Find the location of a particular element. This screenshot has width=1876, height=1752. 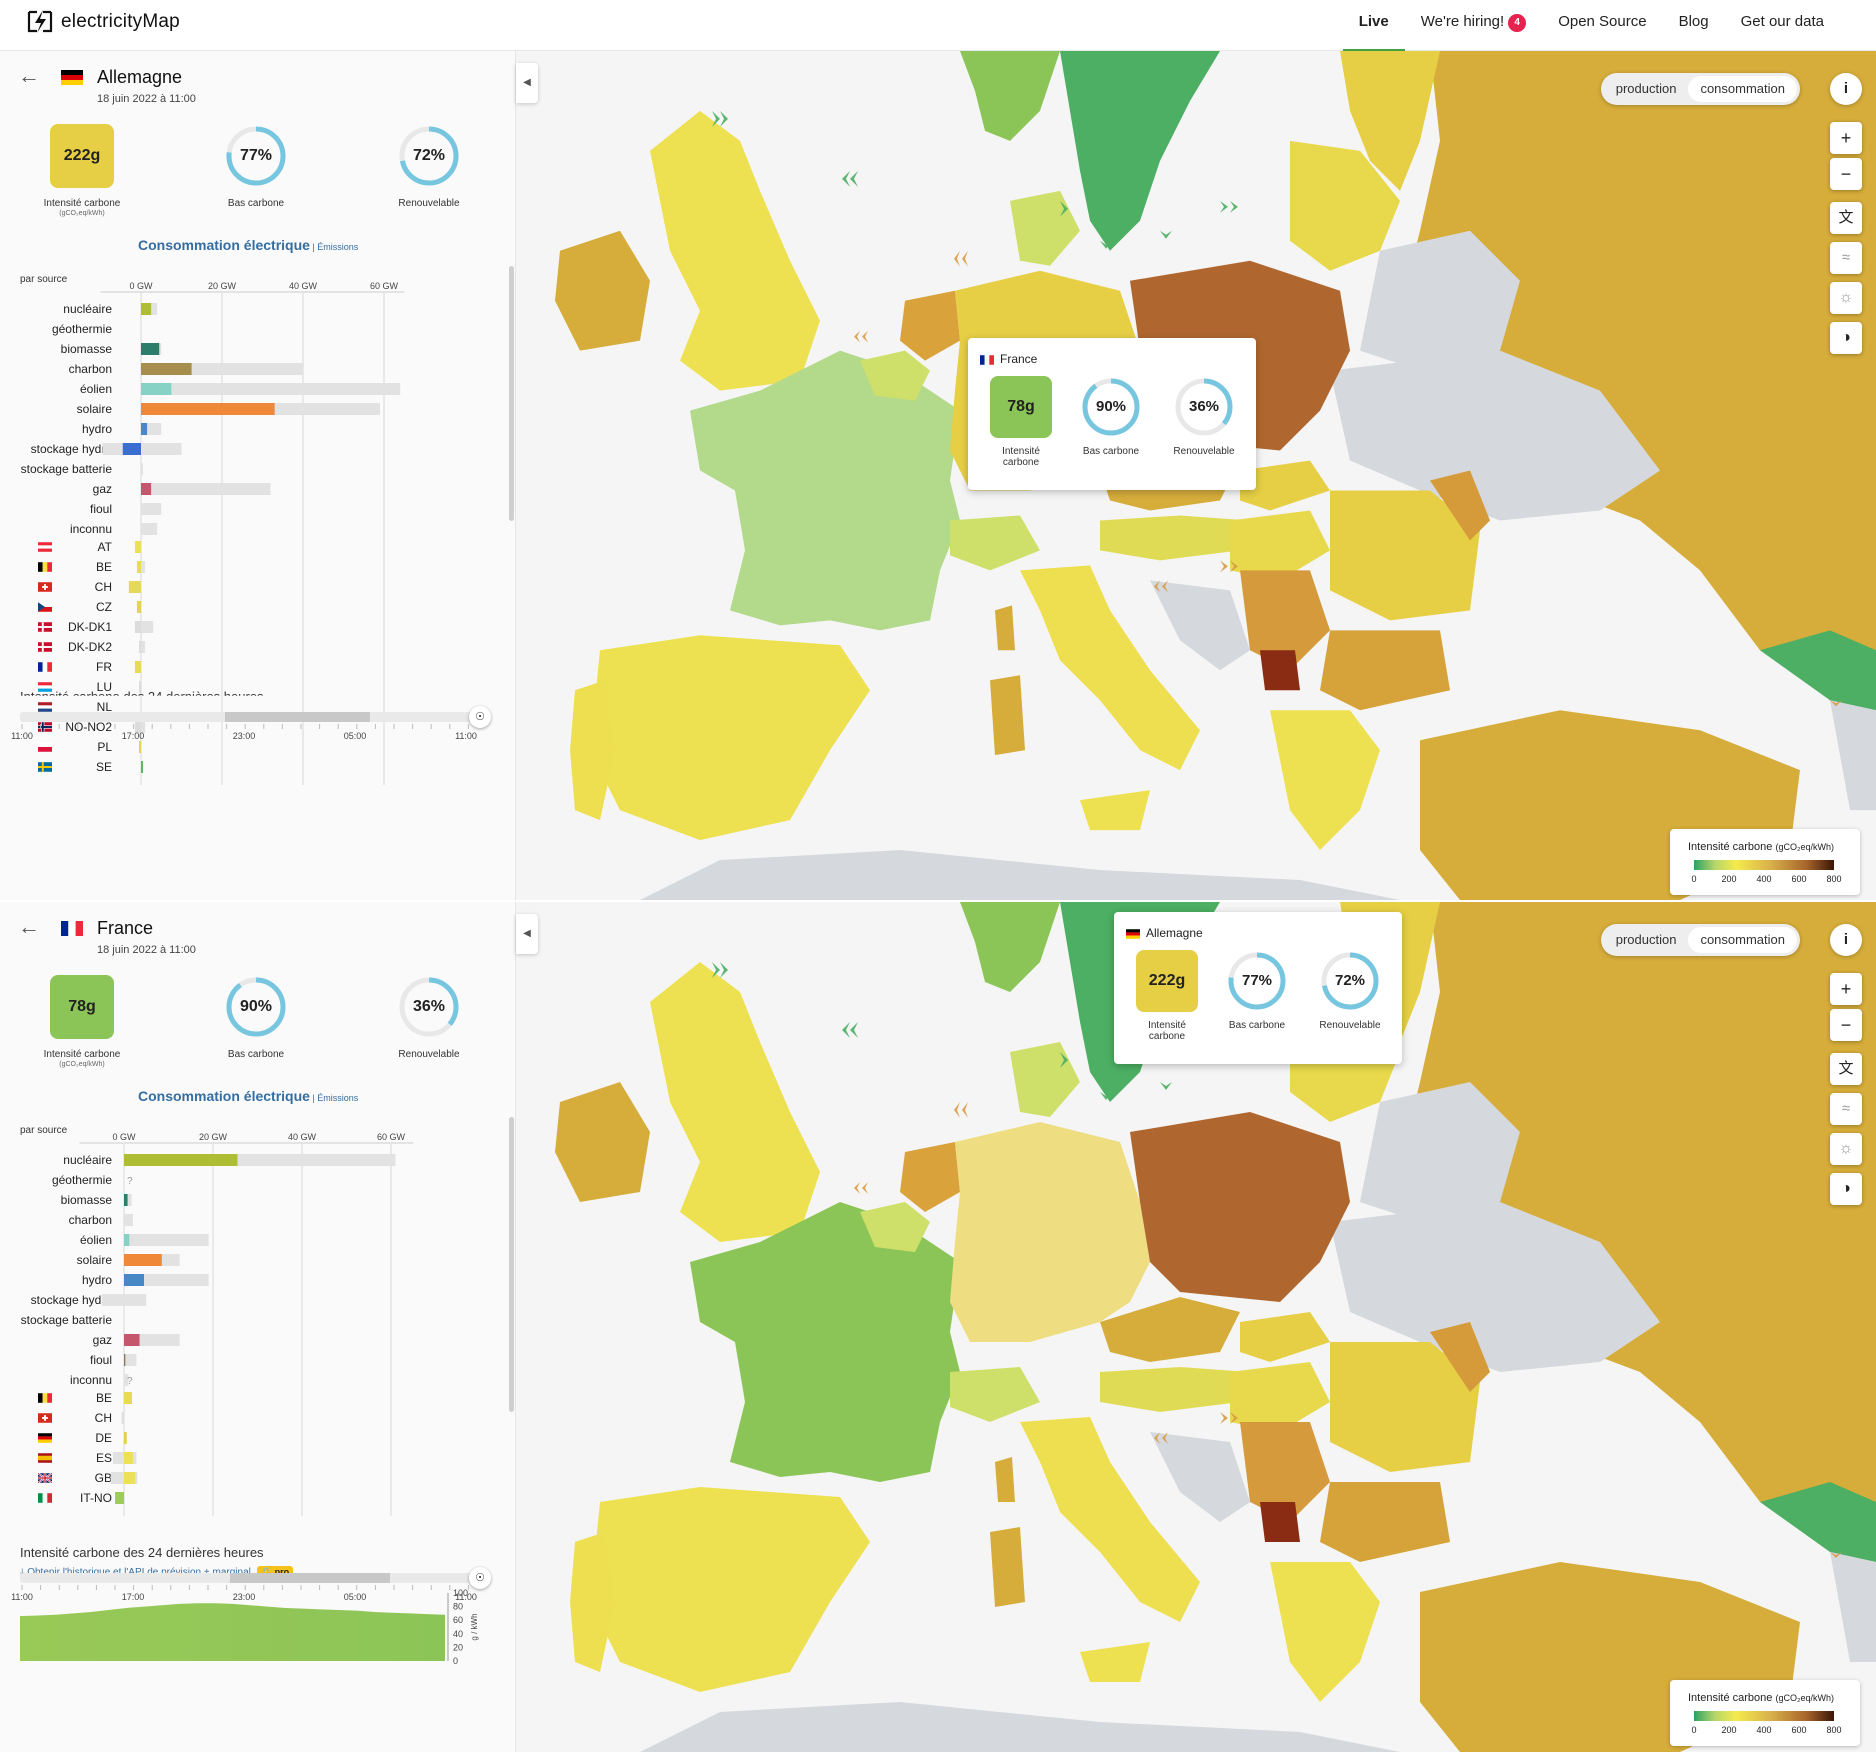

map-zone-france is located at coordinates (825, 490).